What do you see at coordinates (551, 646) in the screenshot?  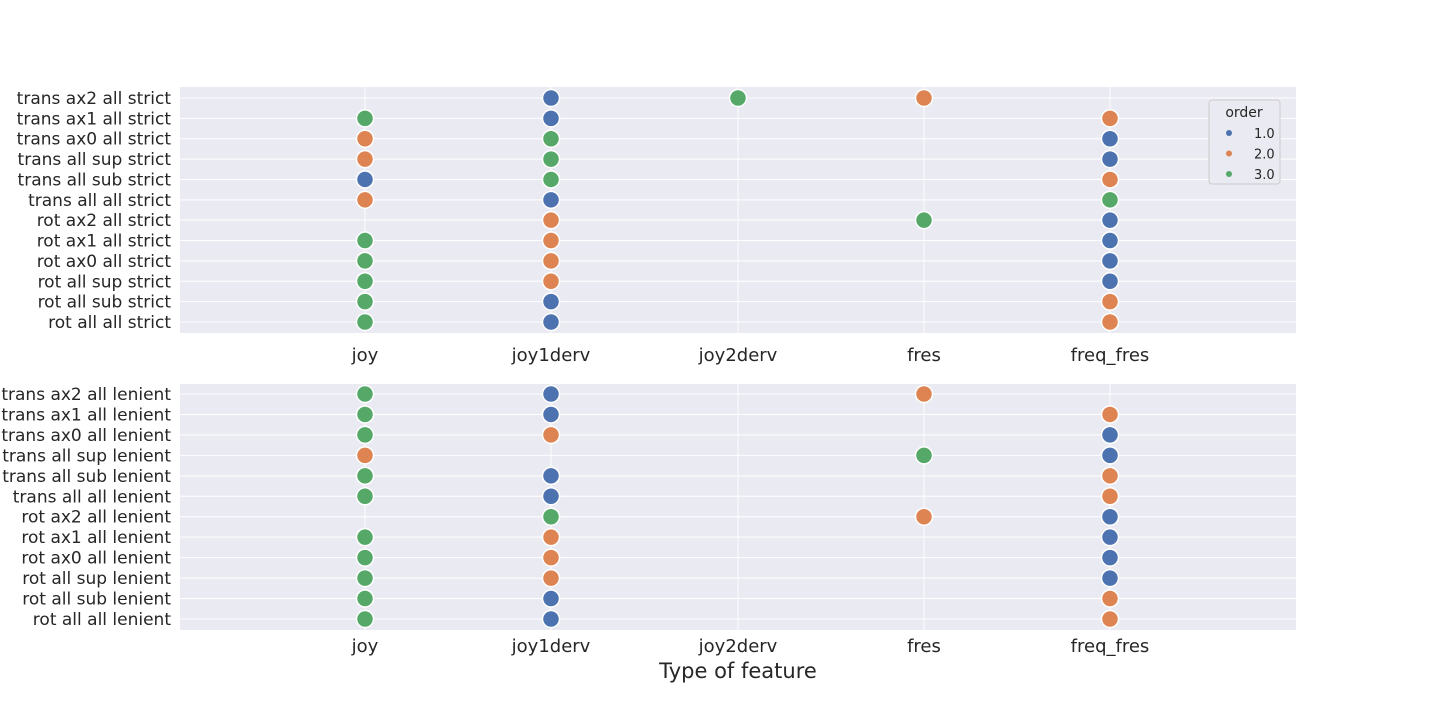 I see `x-tick-label: joy1derv` at bounding box center [551, 646].